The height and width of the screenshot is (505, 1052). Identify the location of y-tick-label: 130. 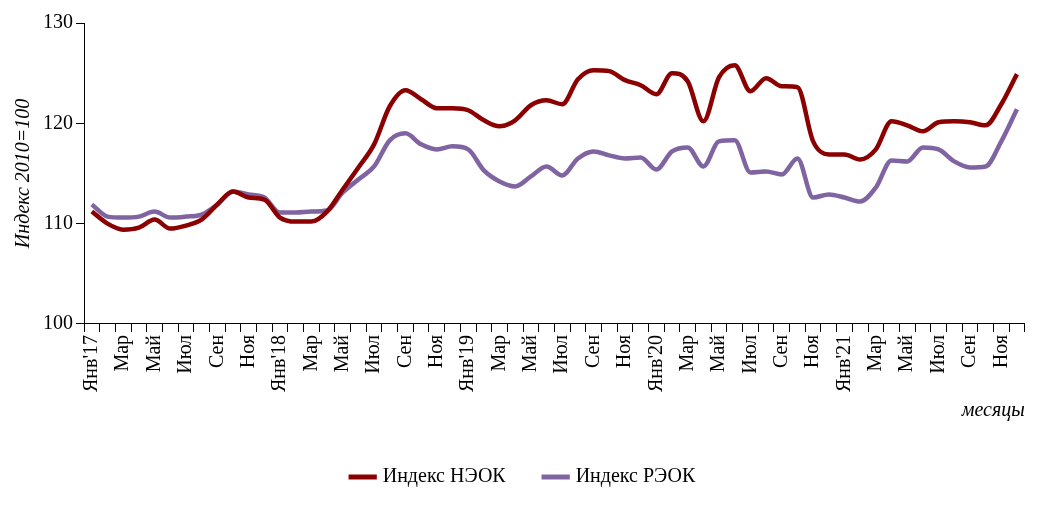
(58, 21).